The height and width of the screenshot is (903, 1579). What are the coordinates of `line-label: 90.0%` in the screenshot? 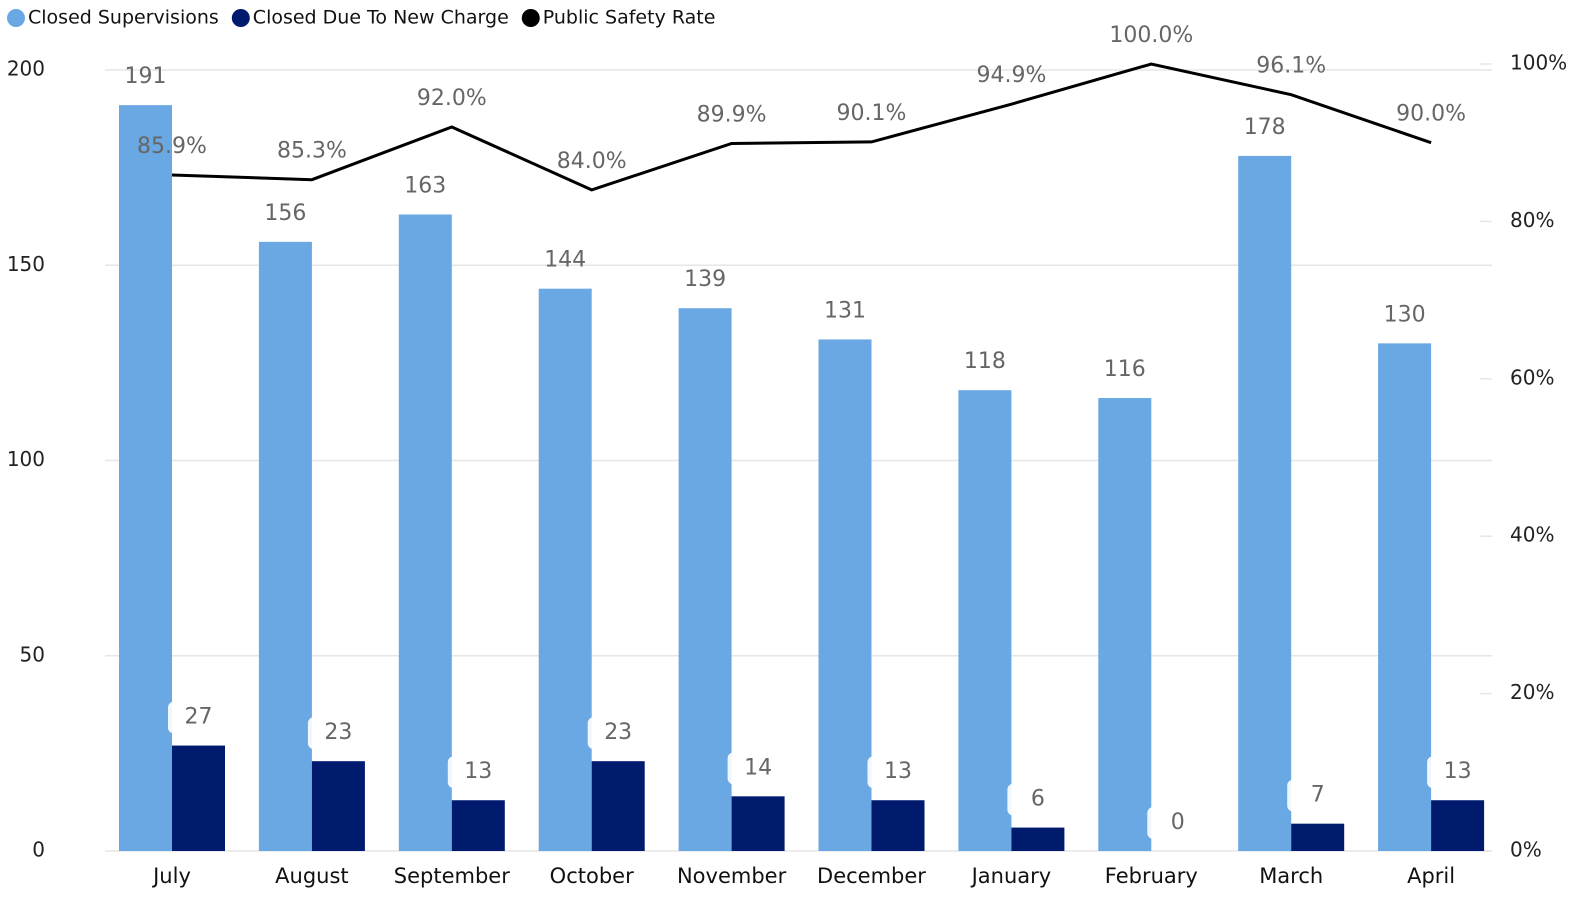 It's located at (1431, 114).